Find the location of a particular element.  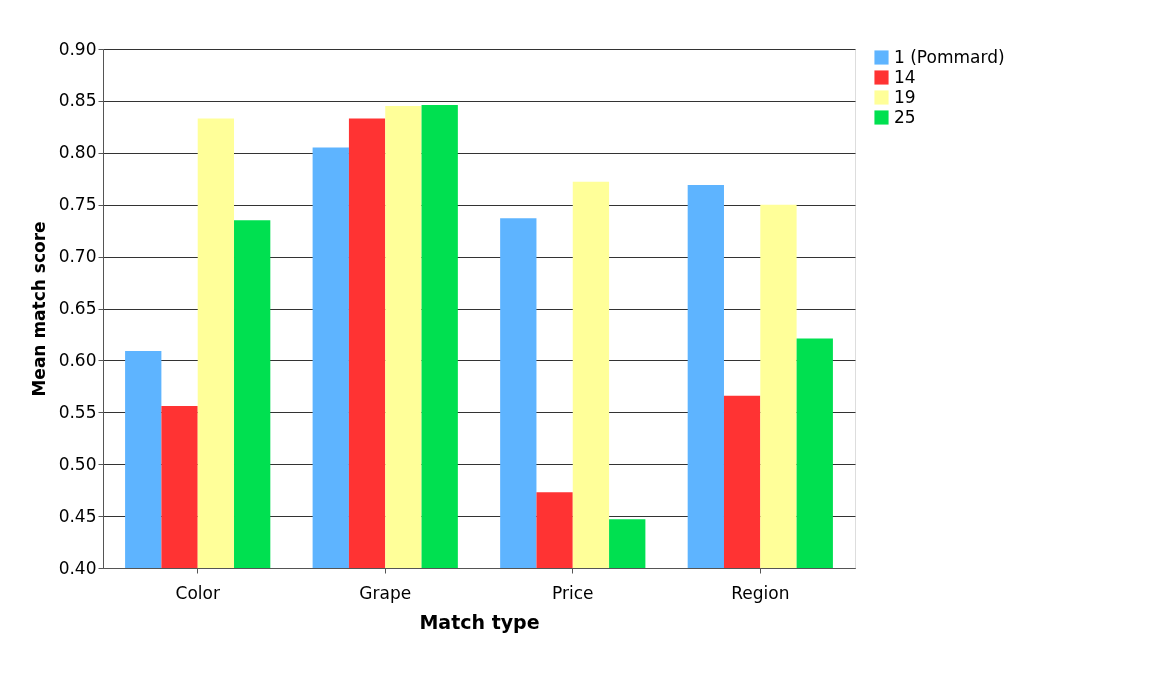

y-tick-label: 0.75 is located at coordinates (77, 204).